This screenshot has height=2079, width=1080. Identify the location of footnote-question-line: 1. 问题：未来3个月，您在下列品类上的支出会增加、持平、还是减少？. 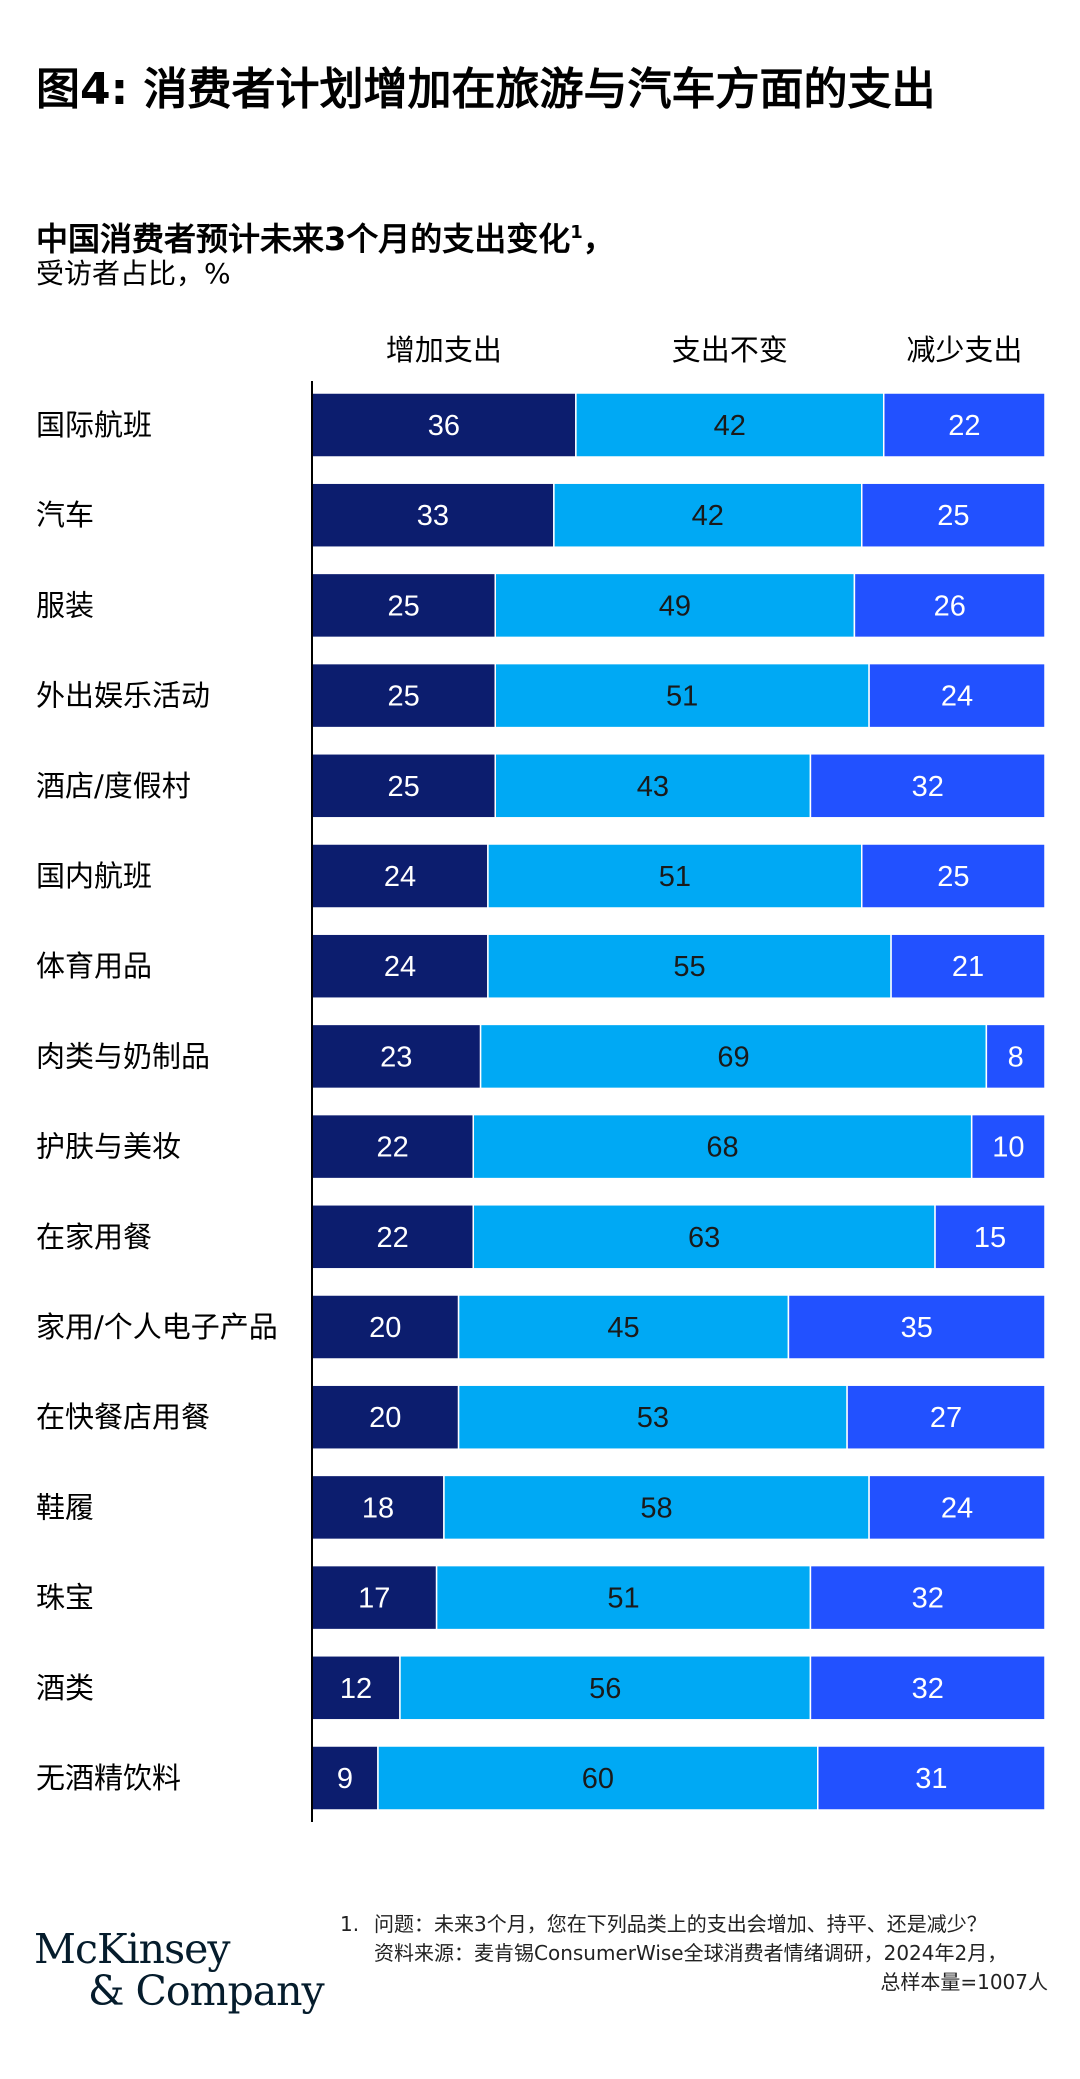
(694, 1924).